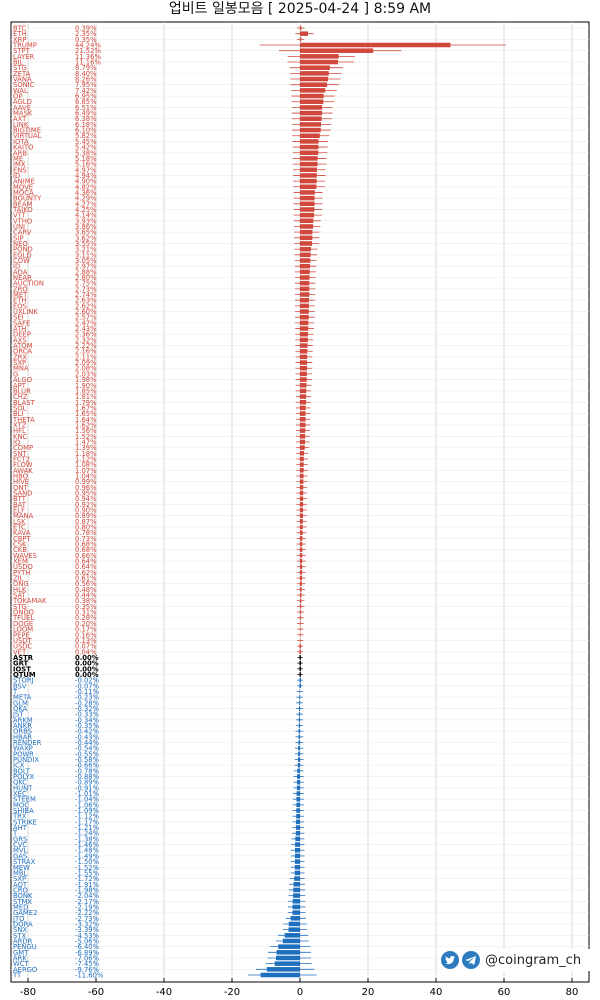  Describe the element at coordinates (18, 715) in the screenshot. I see `coin-name-label: JST` at that location.